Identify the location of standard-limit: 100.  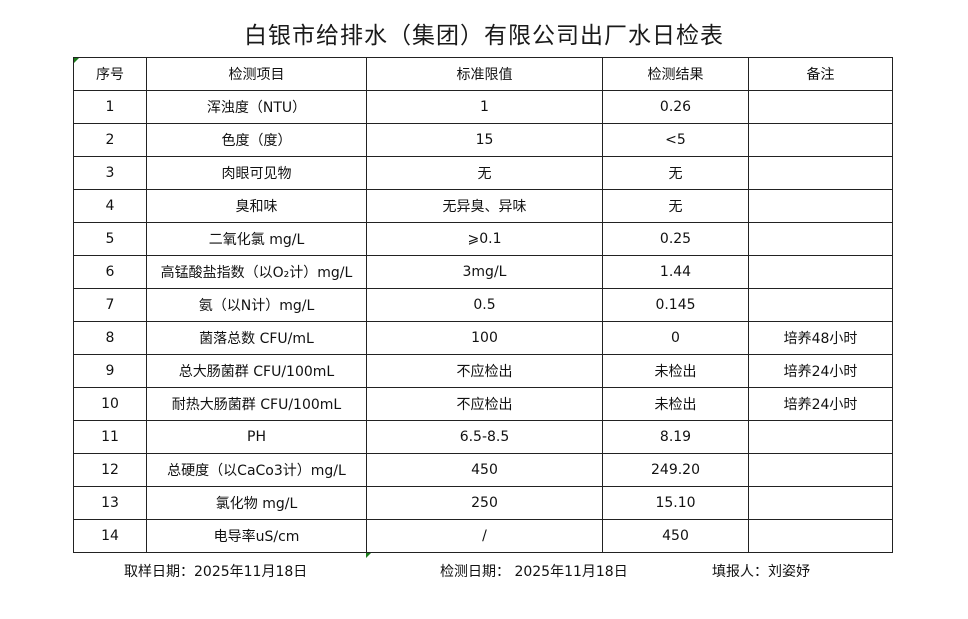
(484, 338).